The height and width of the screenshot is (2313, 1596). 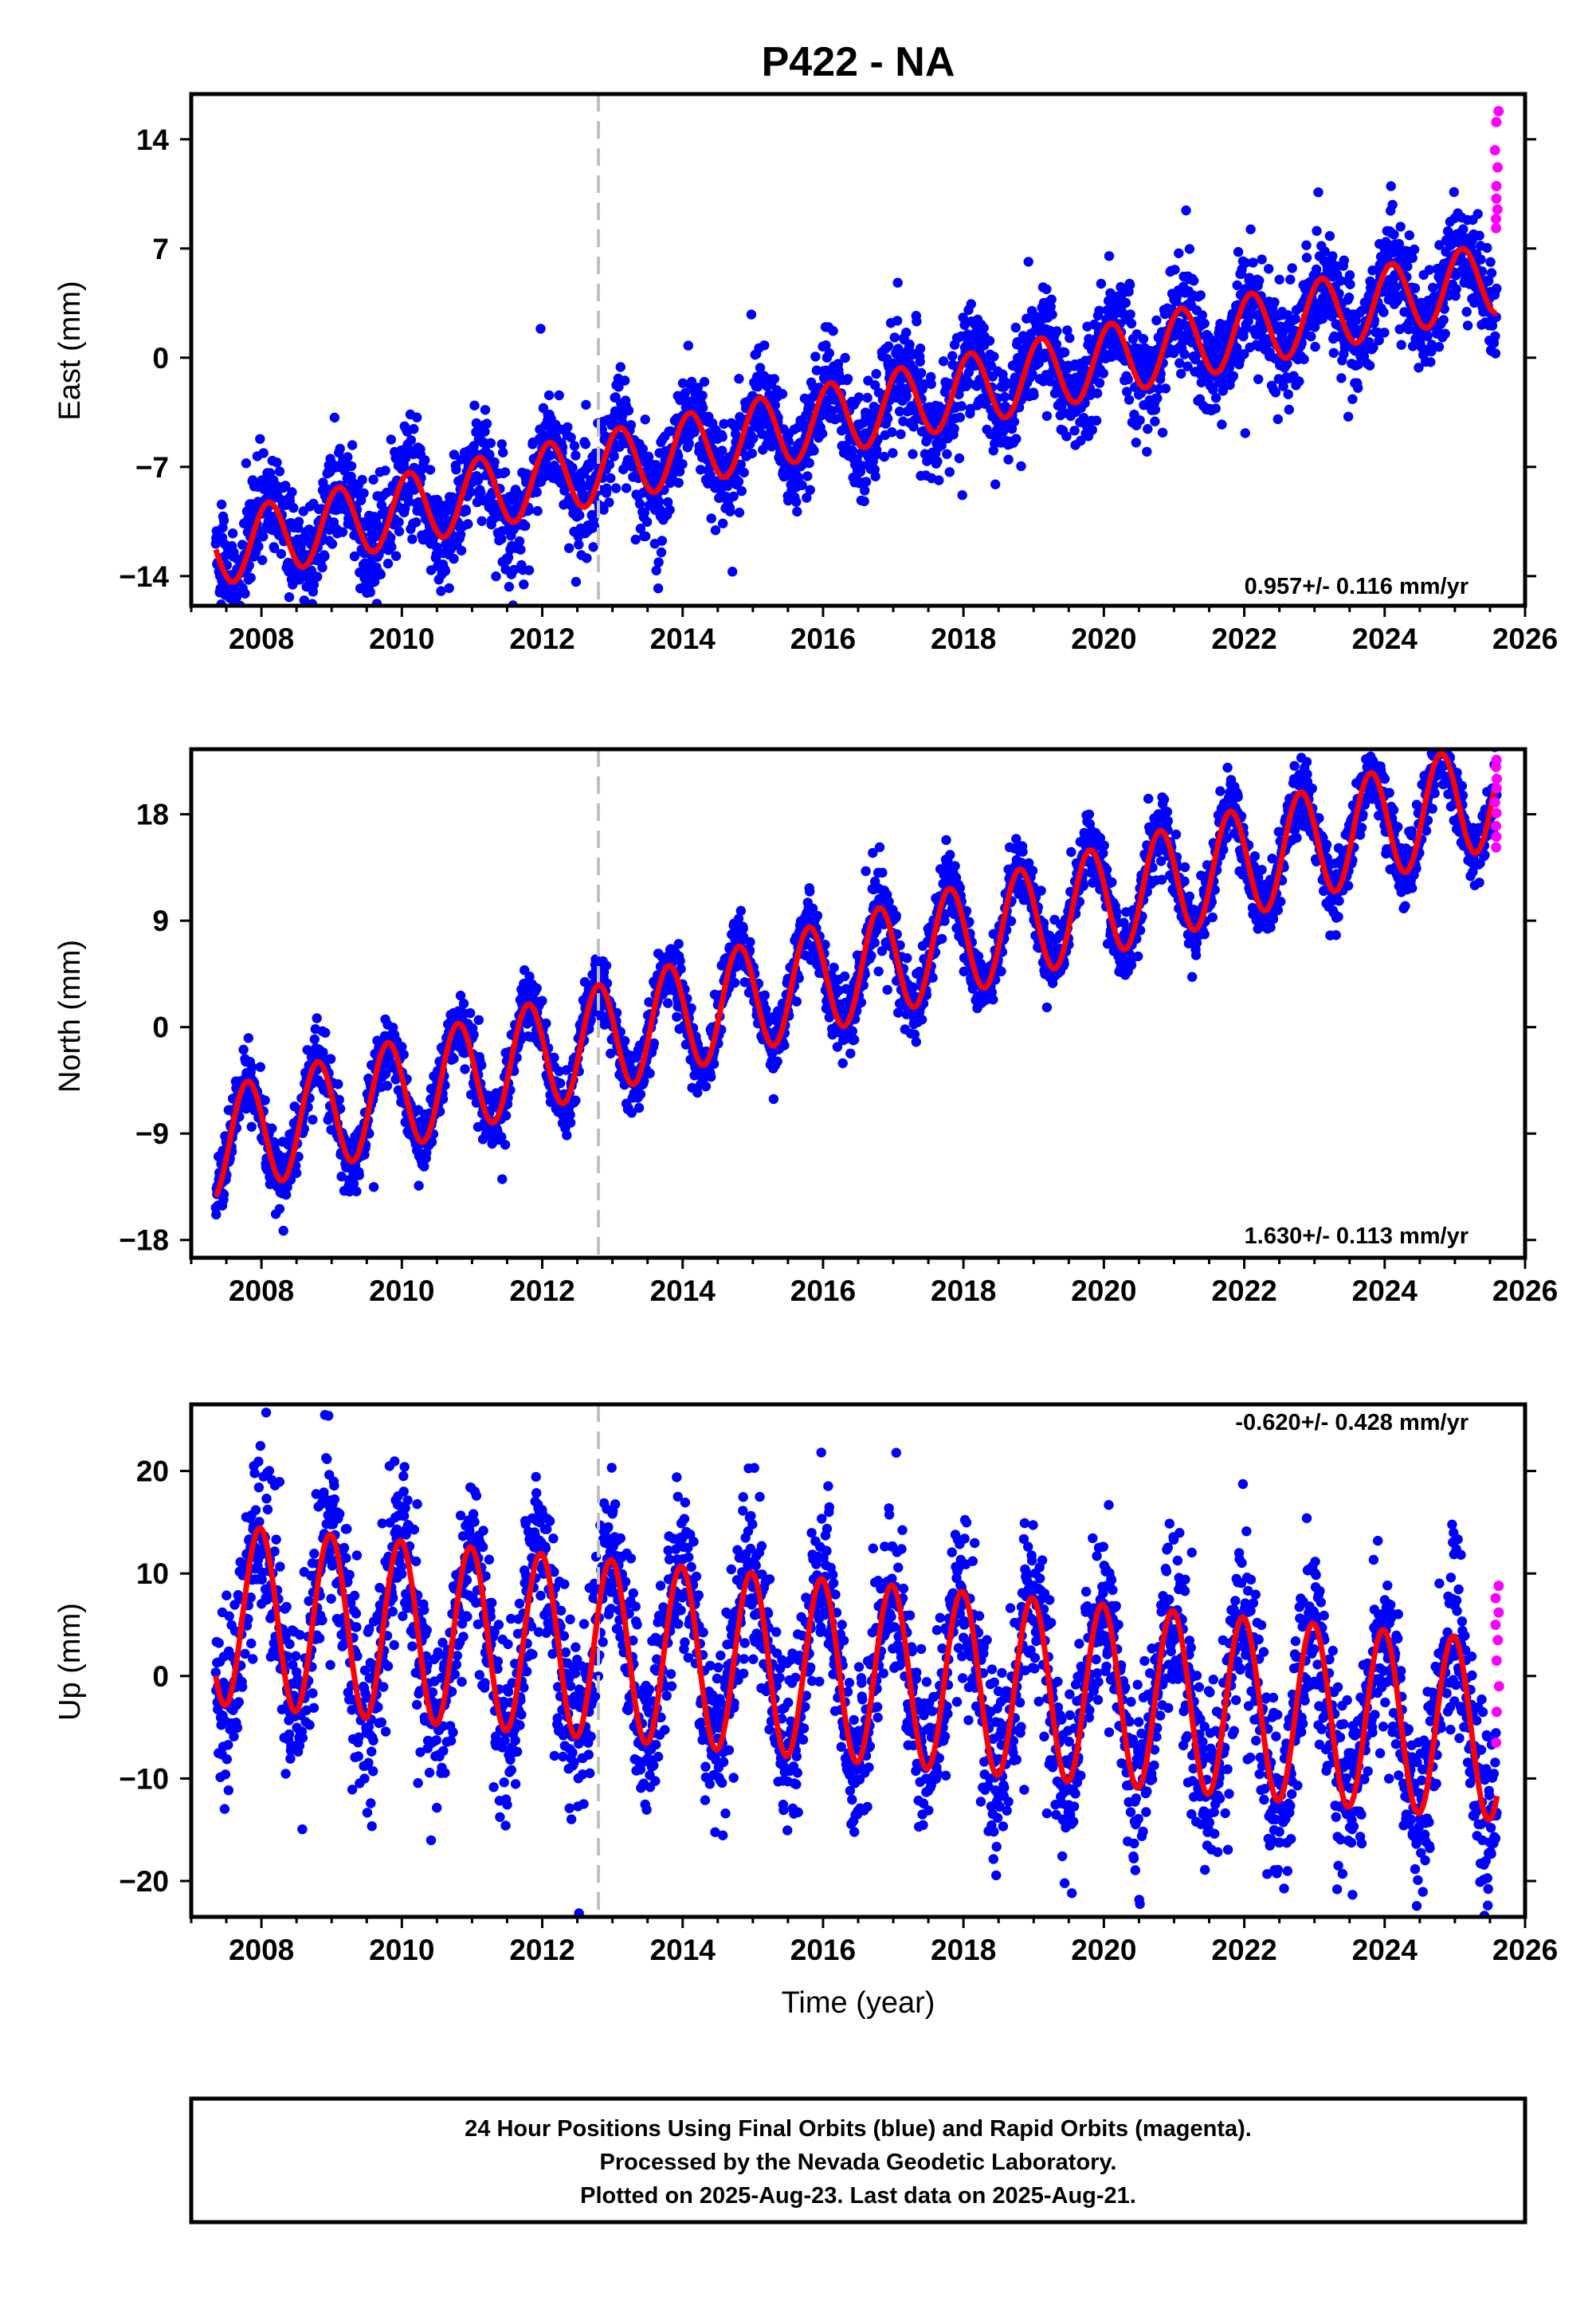 What do you see at coordinates (1385, 638) in the screenshot?
I see `east-x-tick-label: 2024` at bounding box center [1385, 638].